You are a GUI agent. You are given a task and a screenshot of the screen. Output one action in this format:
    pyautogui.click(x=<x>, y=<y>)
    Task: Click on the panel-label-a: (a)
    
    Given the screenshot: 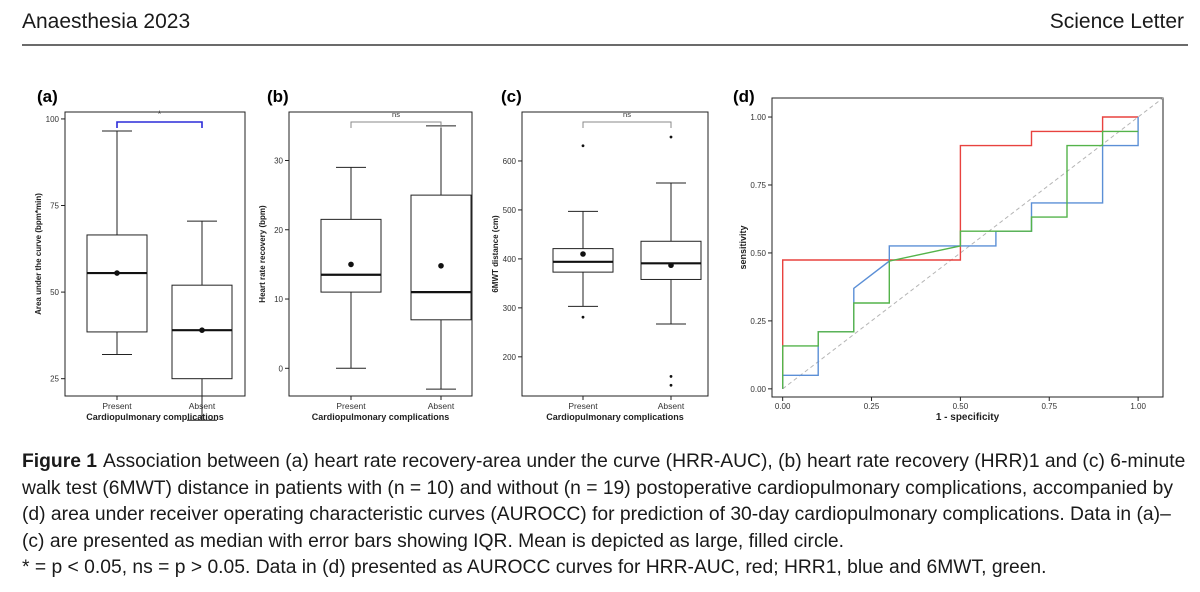 What is the action you would take?
    pyautogui.click(x=47, y=96)
    